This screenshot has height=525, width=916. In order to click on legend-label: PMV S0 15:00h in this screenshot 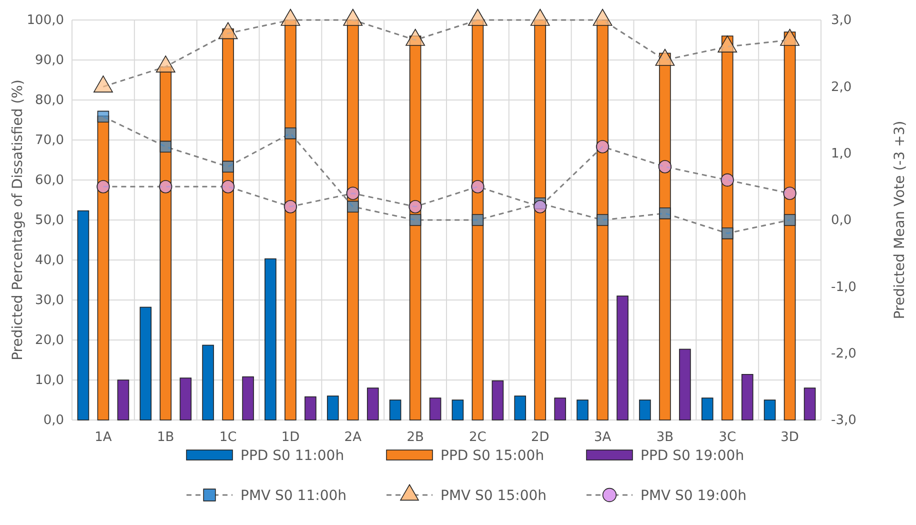, I will do `click(493, 496)`.